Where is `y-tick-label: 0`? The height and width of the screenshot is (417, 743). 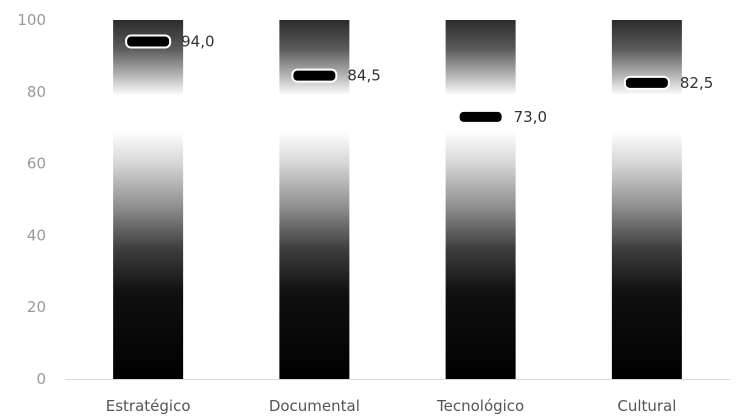
y-tick-label: 0 is located at coordinates (41, 379).